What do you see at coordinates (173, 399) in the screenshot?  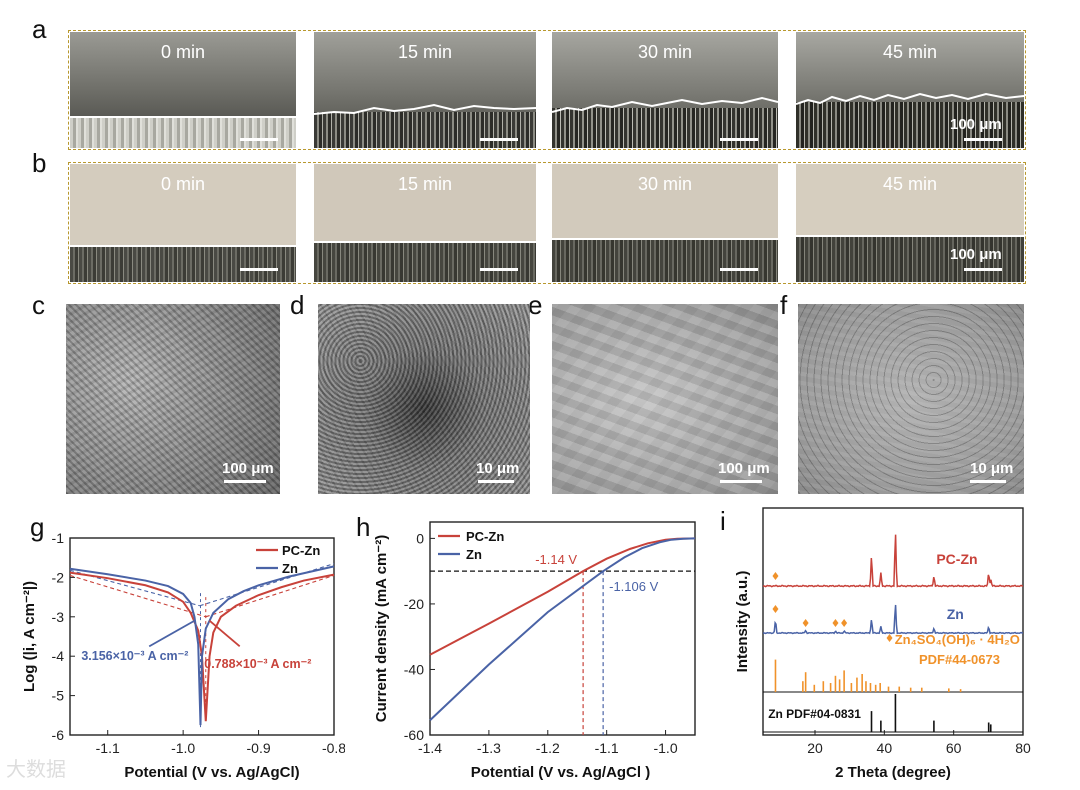 I see `sem-image-c: 100 μm` at bounding box center [173, 399].